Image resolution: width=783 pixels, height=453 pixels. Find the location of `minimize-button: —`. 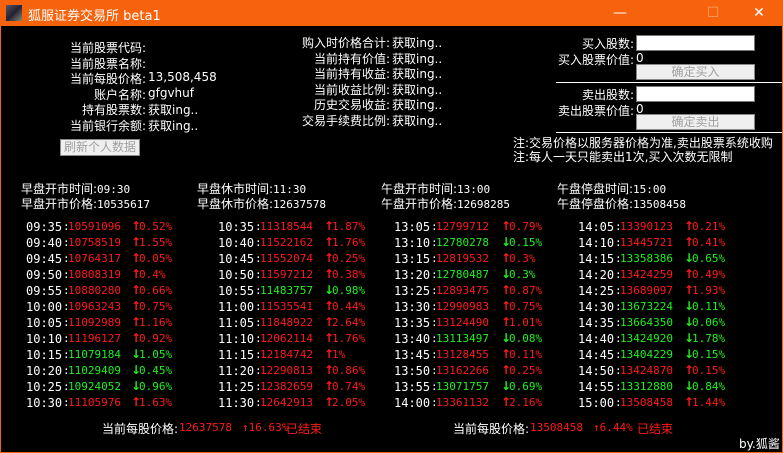

minimize-button: — is located at coordinates (620, 13).